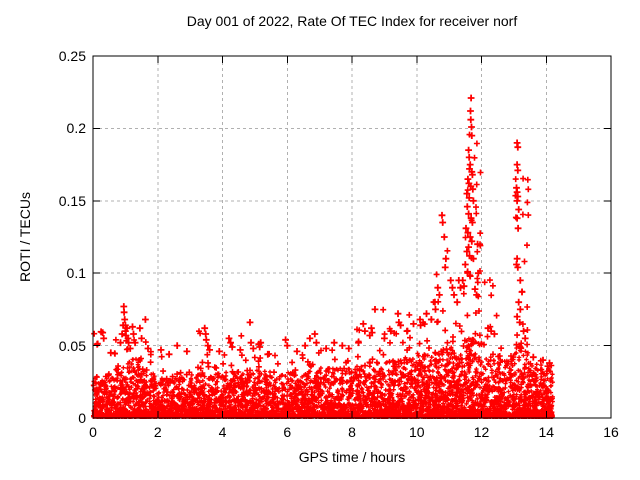  I want to click on y-tick-label-0.2: 0.2, so click(76, 128).